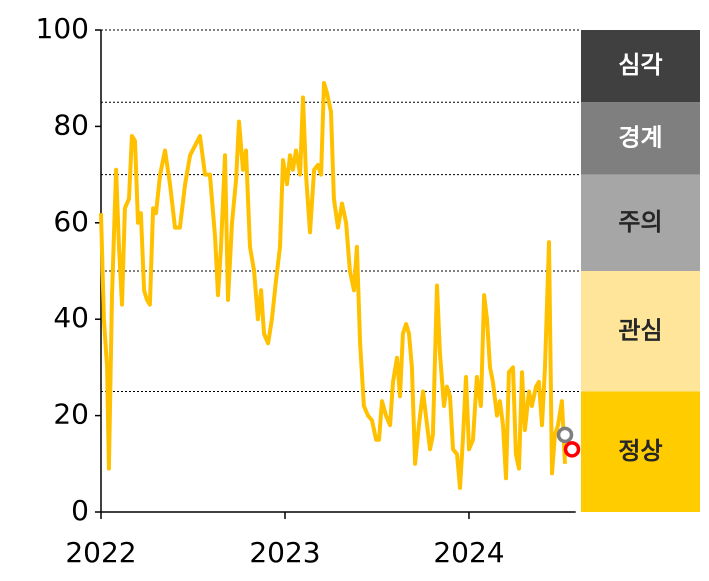  Describe the element at coordinates (71, 414) in the screenshot. I see `y-tick-label: 20` at that location.